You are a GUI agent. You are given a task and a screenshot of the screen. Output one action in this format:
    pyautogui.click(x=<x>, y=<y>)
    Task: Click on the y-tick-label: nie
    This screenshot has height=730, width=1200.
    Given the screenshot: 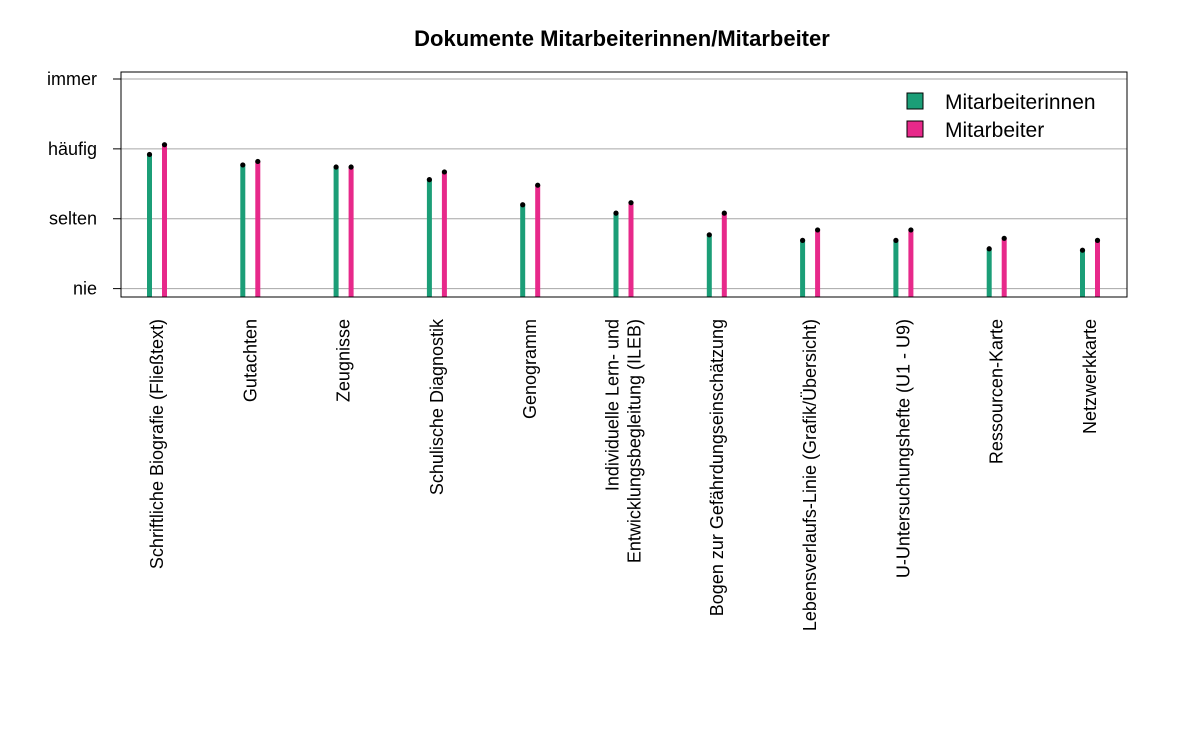 What is the action you would take?
    pyautogui.click(x=85, y=289)
    